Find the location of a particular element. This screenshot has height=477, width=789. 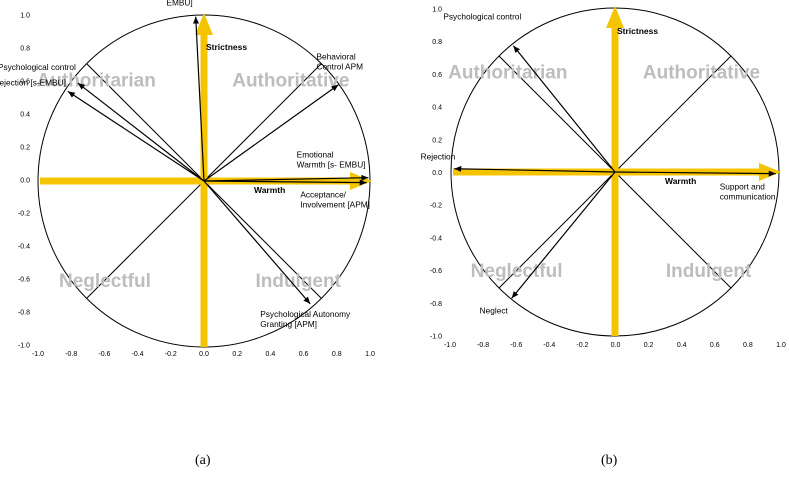

vector-label: Psychological Autonomy is located at coordinates (305, 314).